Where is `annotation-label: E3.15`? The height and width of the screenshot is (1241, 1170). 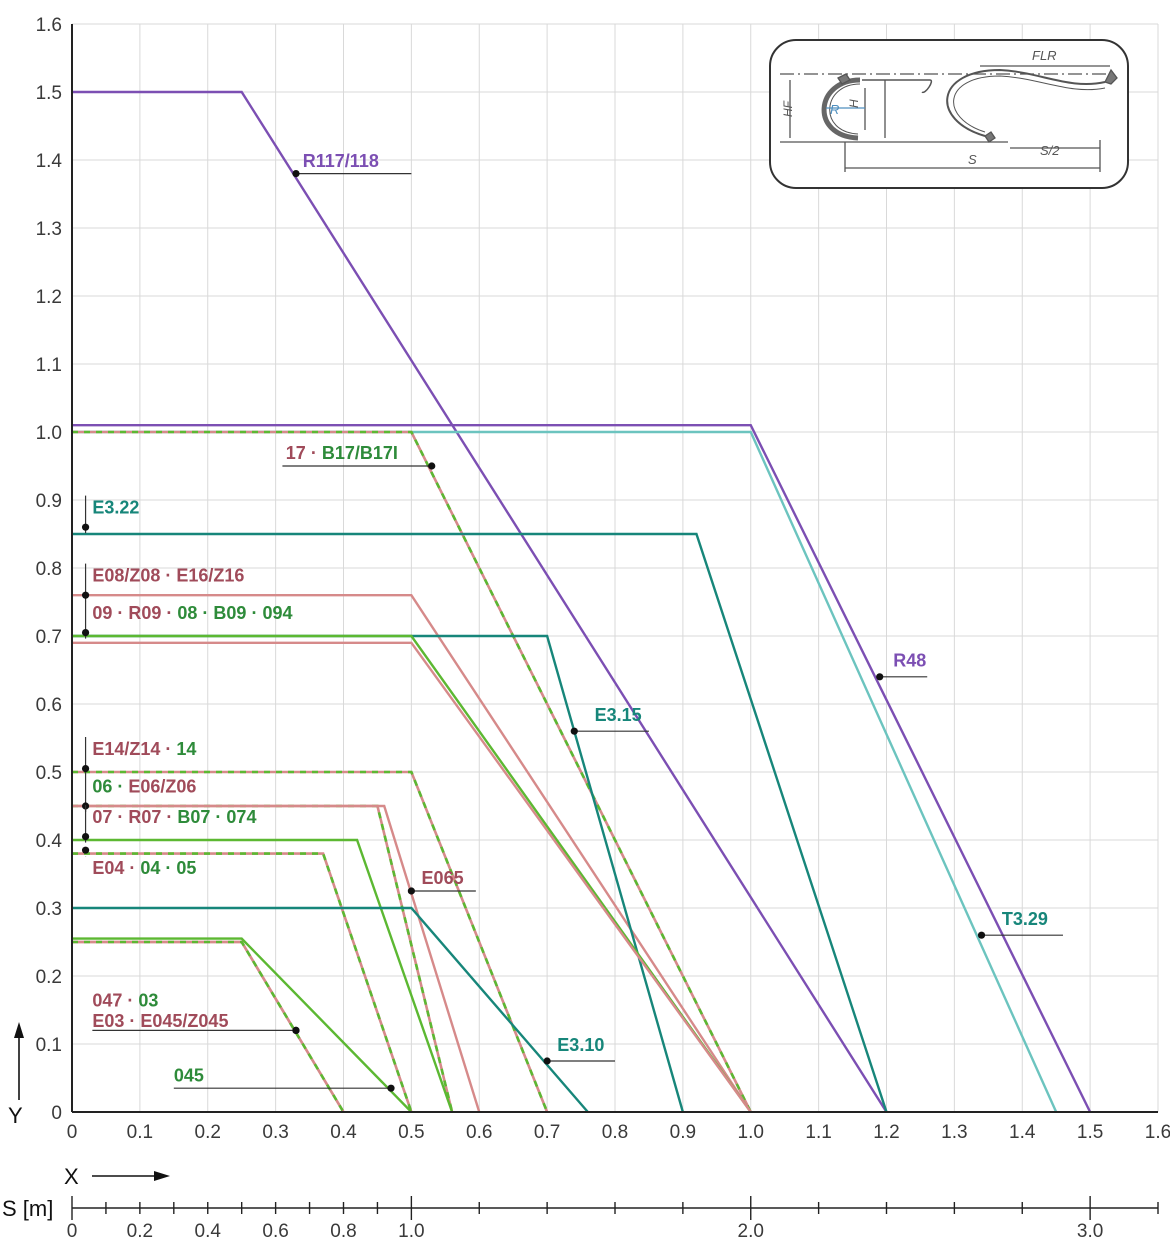
annotation-label: E3.15 is located at coordinates (618, 715).